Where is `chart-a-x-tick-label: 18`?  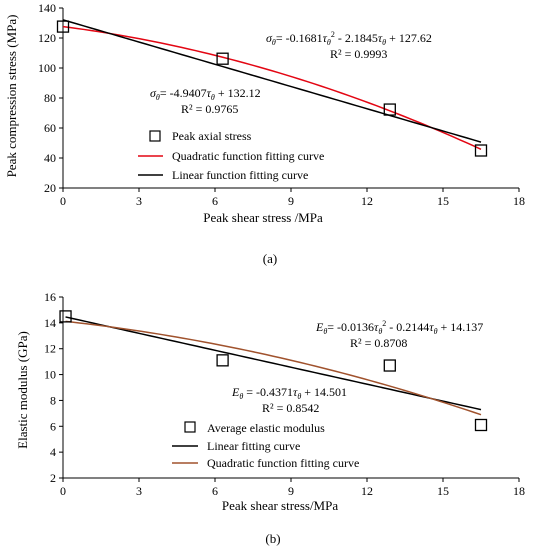 chart-a-x-tick-label: 18 is located at coordinates (519, 201).